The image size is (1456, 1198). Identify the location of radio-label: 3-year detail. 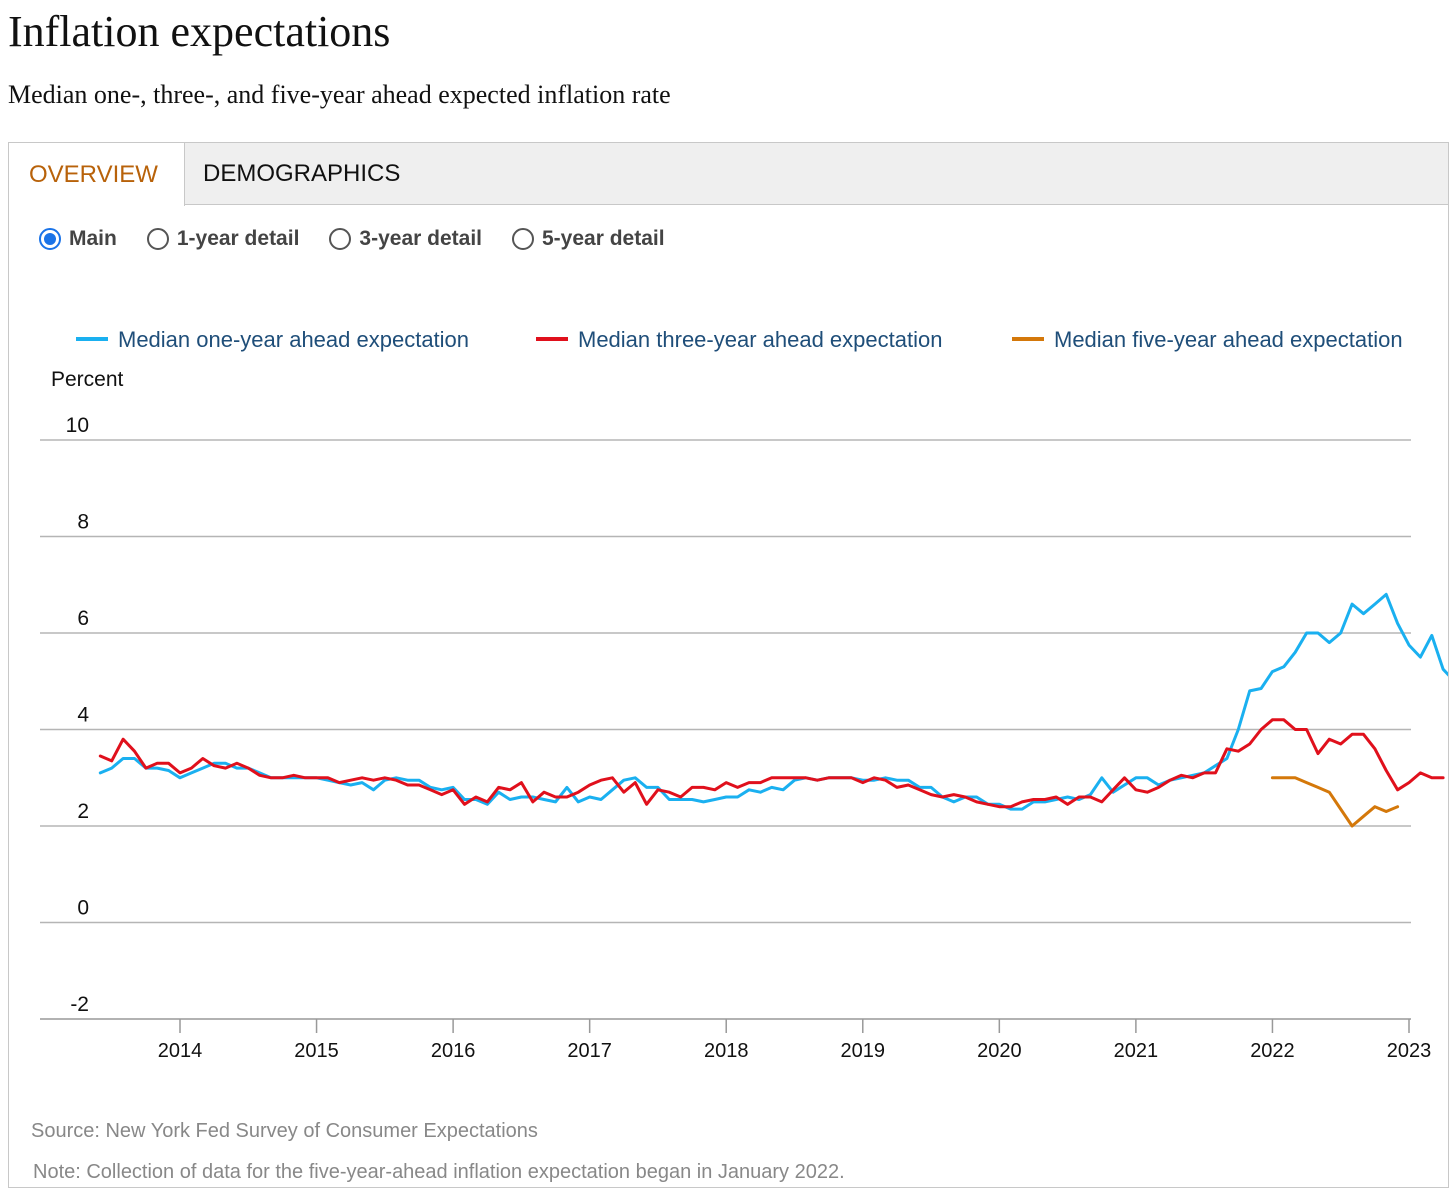
(420, 238).